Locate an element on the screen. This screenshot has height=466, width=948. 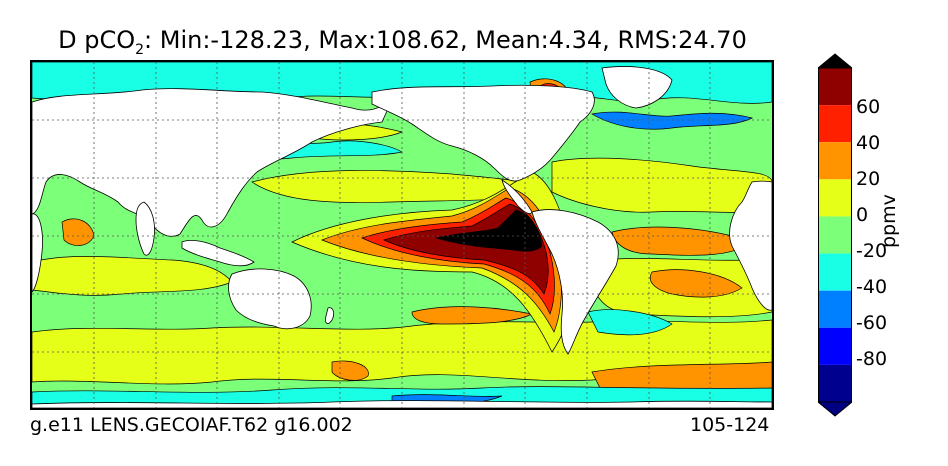
australia is located at coordinates (270, 299).